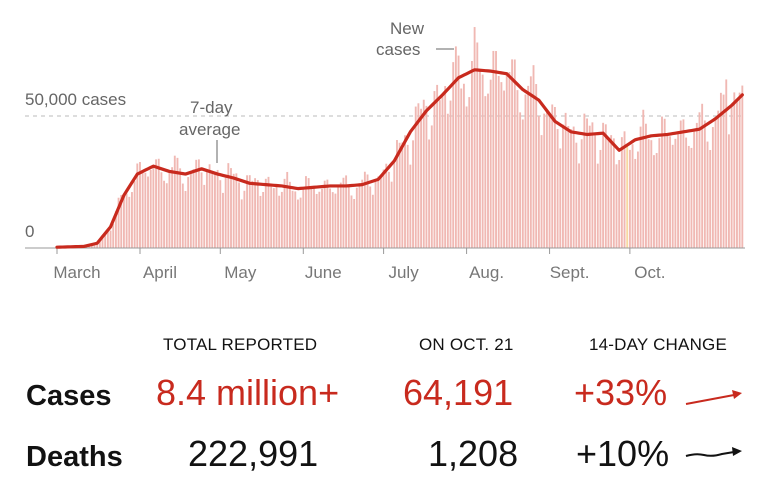  Describe the element at coordinates (240, 344) in the screenshot. I see `header-total-reported: TOTAL REPORTED` at that location.